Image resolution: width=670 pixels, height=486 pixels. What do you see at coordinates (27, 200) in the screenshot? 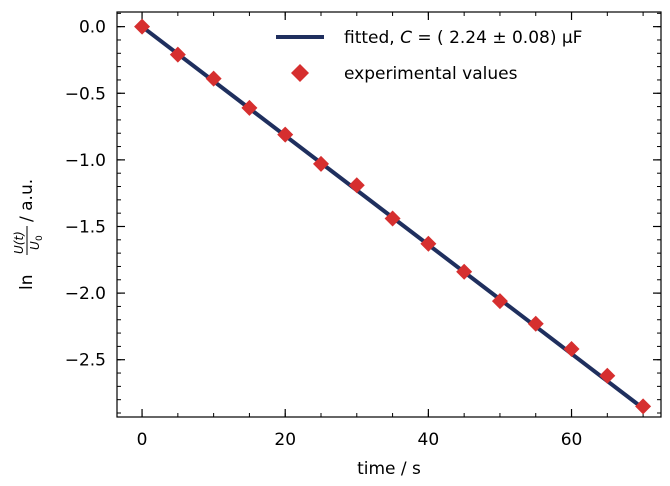
I see `y-axis-label-suffix: / a.u.` at bounding box center [27, 200].